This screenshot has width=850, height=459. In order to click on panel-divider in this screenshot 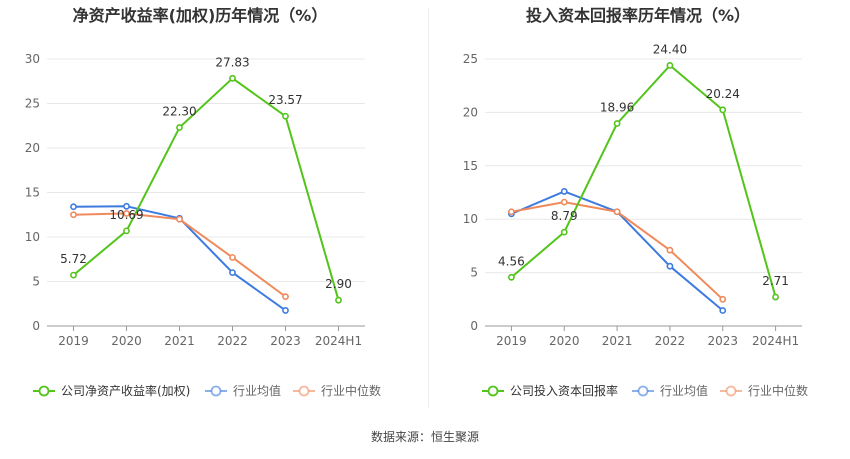, I will do `click(428, 208)`.